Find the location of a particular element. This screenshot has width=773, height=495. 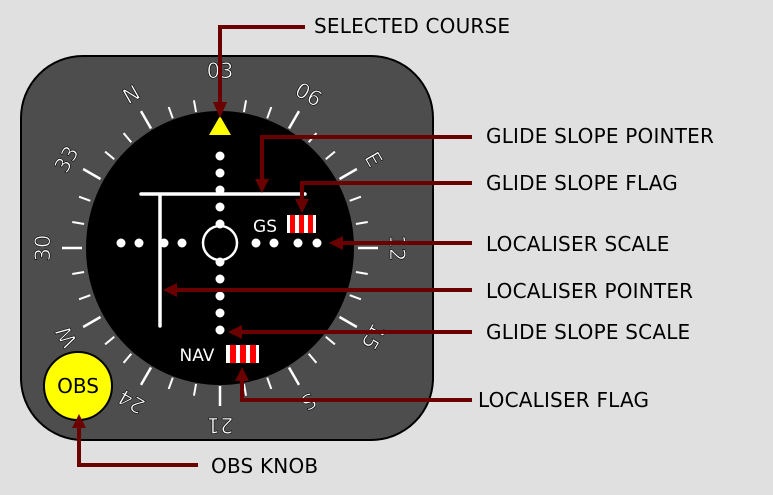

localiser-scale is located at coordinates (219, 243).